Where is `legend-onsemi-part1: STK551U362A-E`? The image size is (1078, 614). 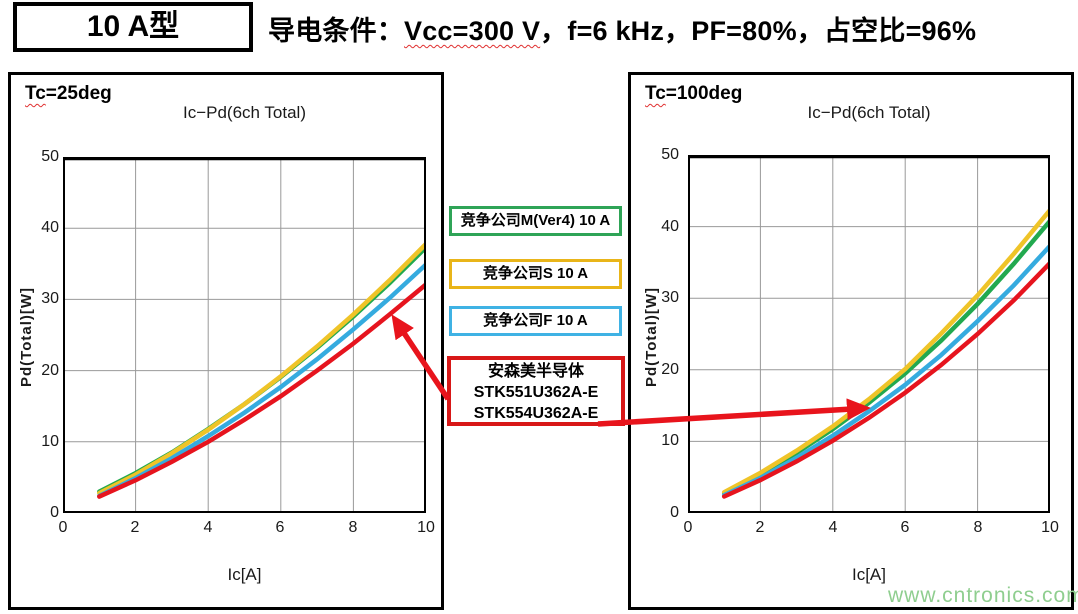
legend-onsemi-part1: STK551U362A-E is located at coordinates (536, 392).